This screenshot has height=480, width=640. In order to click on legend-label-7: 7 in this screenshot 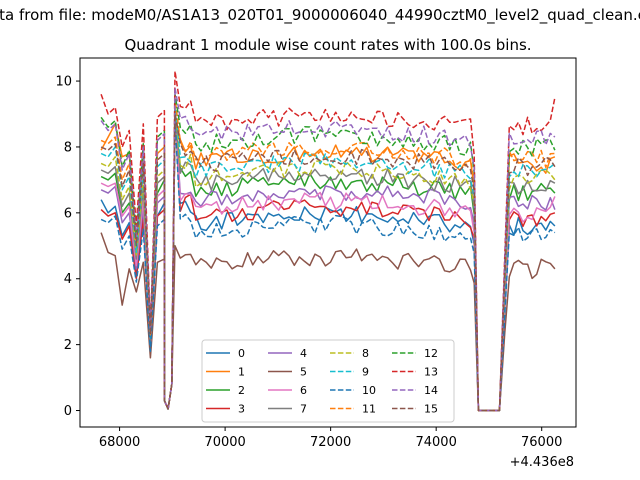, I will do `click(303, 409)`.